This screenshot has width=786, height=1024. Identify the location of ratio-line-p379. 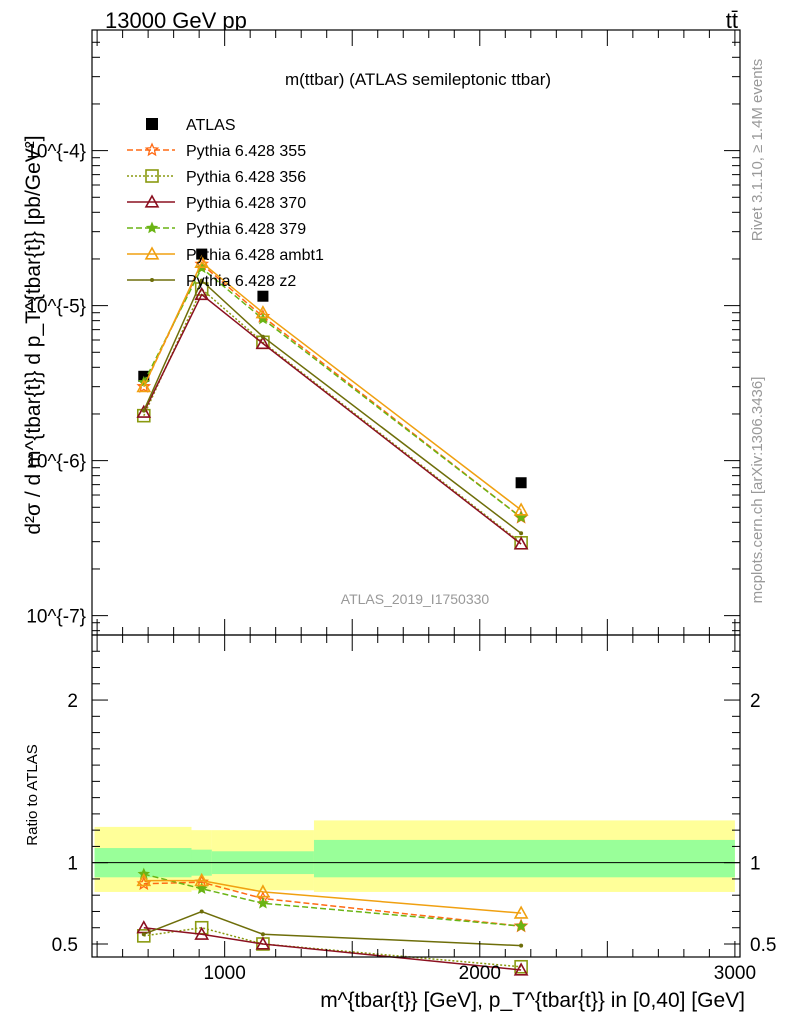
(332, 900).